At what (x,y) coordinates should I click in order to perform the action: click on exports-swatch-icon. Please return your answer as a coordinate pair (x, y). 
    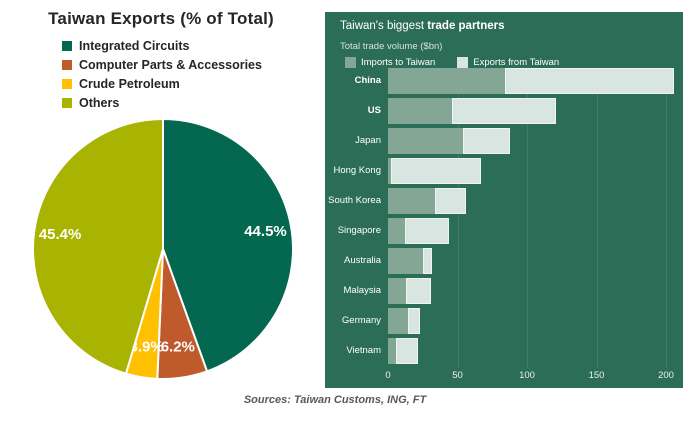
    Looking at the image, I should click on (463, 62).